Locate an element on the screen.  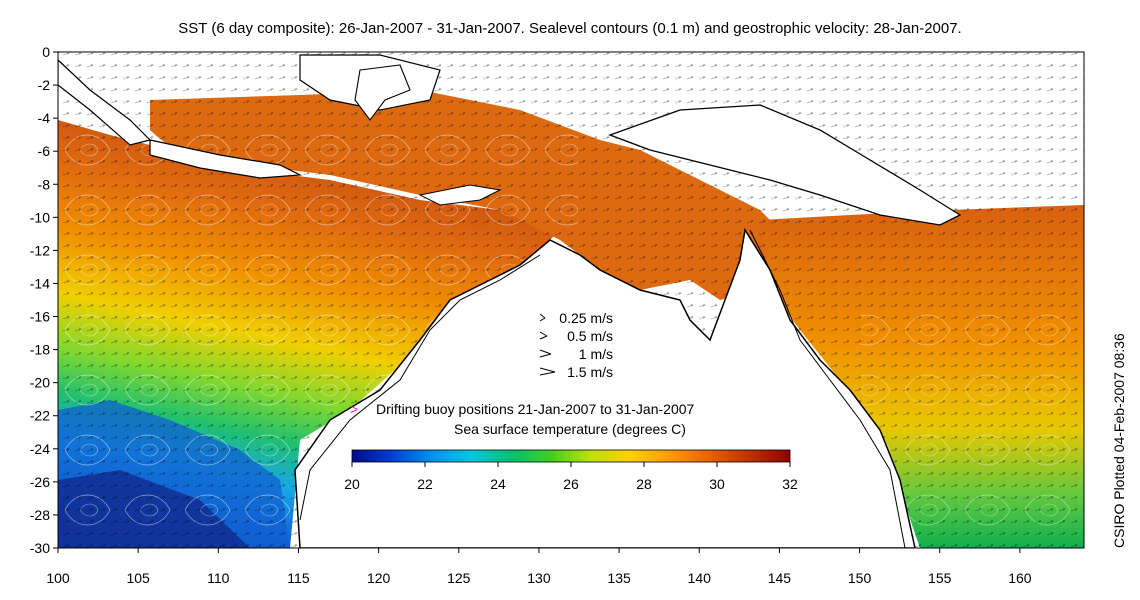
velocity-scale-legend: 0.25 m/s 0.5 m/s 1 m/s 1.5 m/s is located at coordinates (576, 345).